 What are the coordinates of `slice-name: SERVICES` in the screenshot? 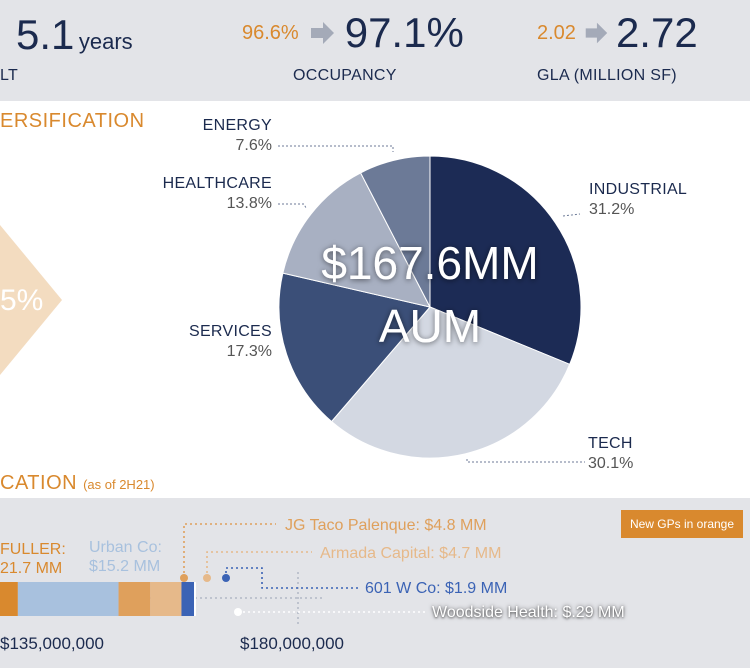 It's located at (230, 331).